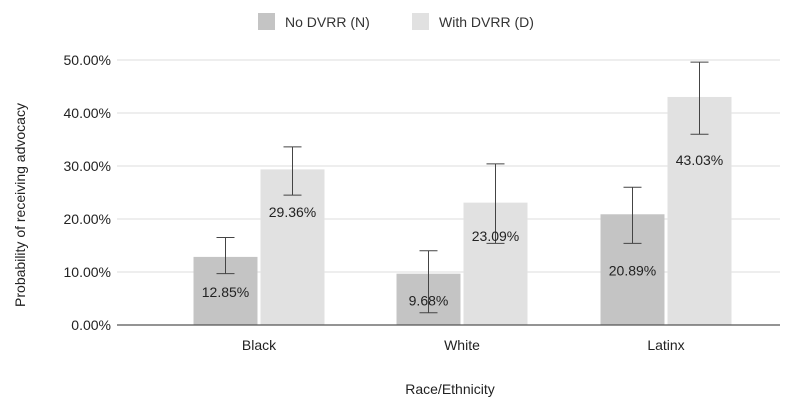 This screenshot has width=791, height=397. What do you see at coordinates (699, 210) in the screenshot?
I see `bar` at bounding box center [699, 210].